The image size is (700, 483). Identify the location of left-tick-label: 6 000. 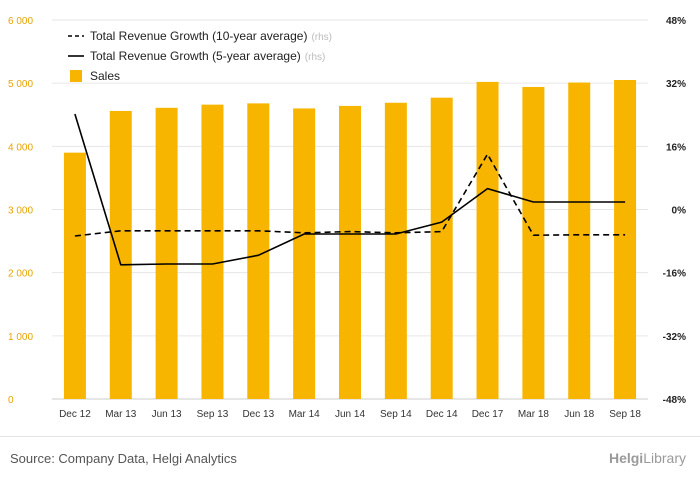
(20, 21).